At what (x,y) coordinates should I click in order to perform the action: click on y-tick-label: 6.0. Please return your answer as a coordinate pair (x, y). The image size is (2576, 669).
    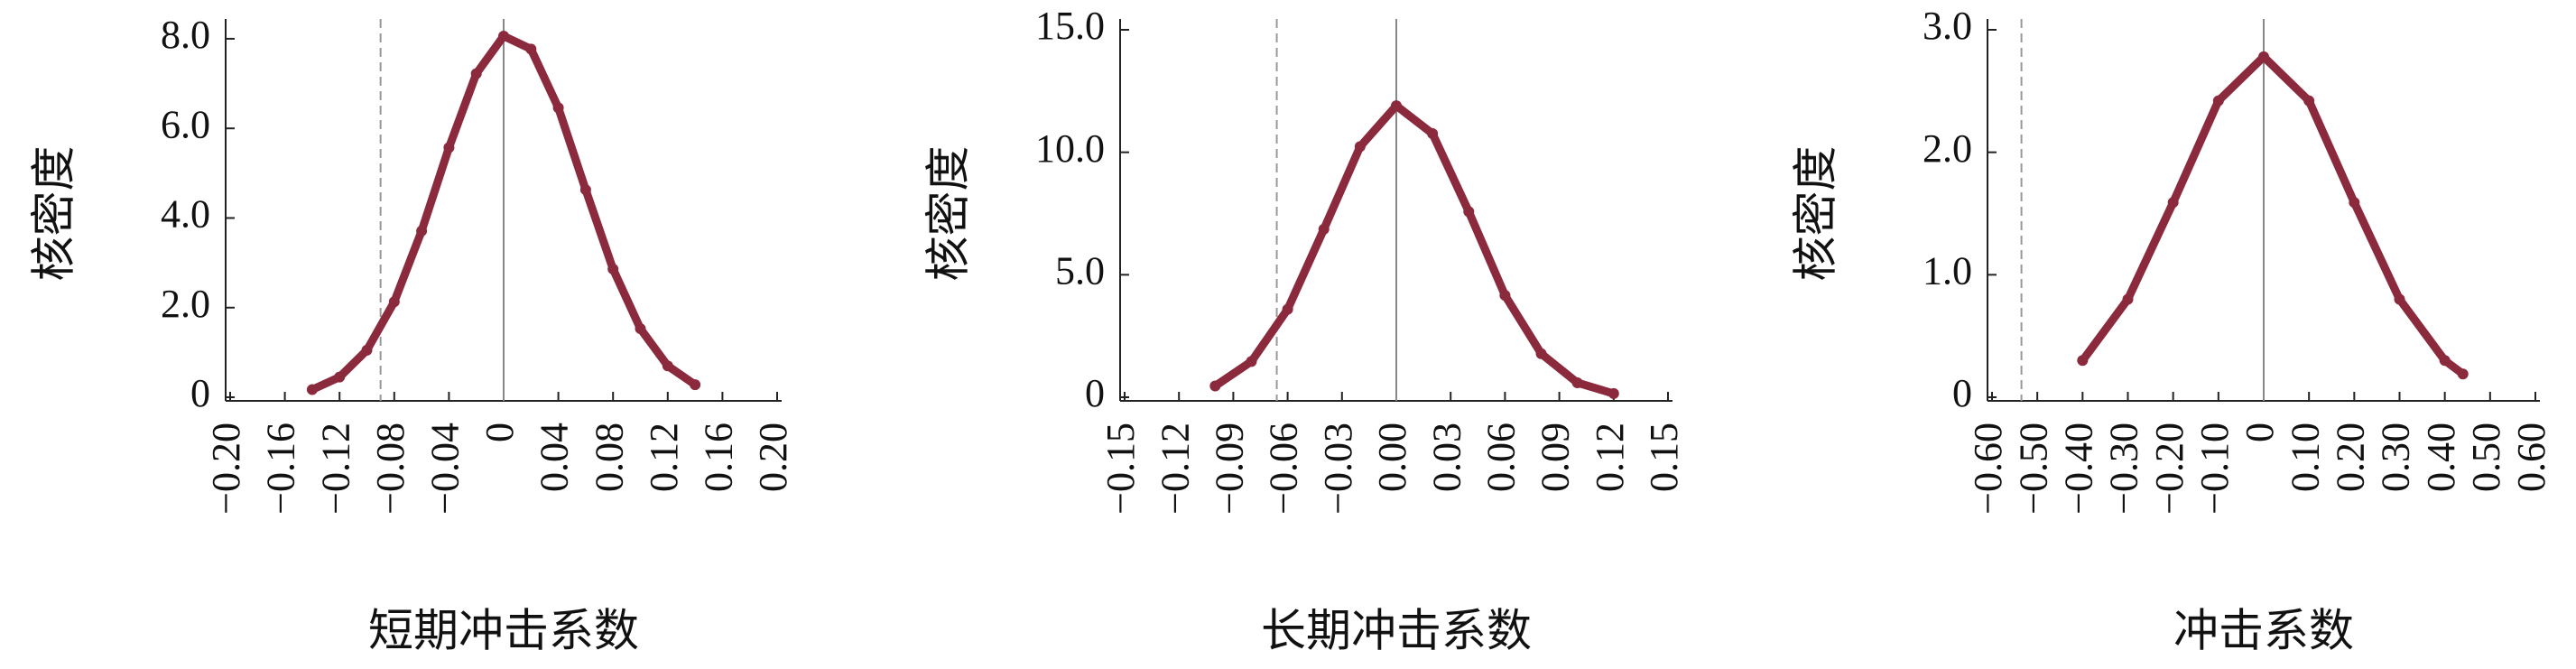
    Looking at the image, I should click on (185, 124).